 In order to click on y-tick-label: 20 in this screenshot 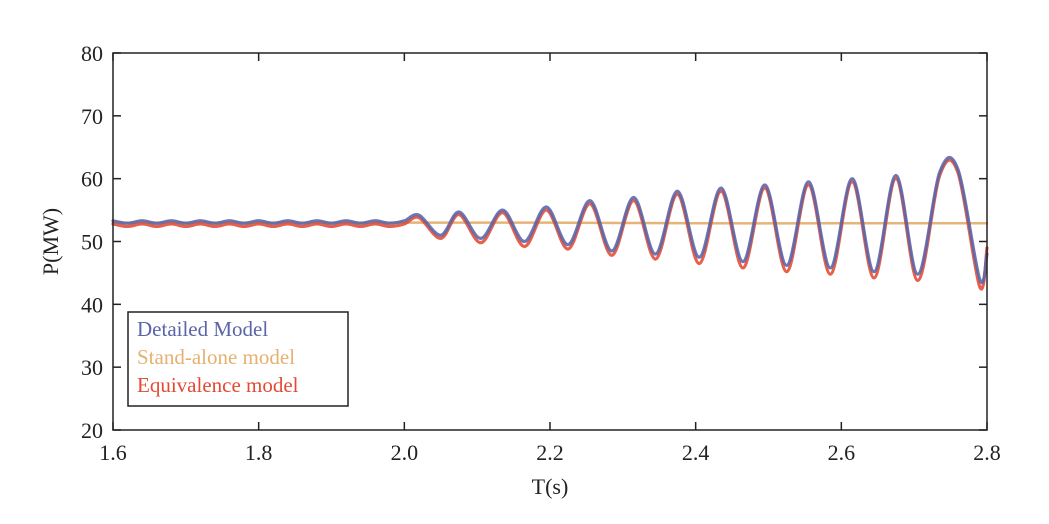, I will do `click(92, 430)`.